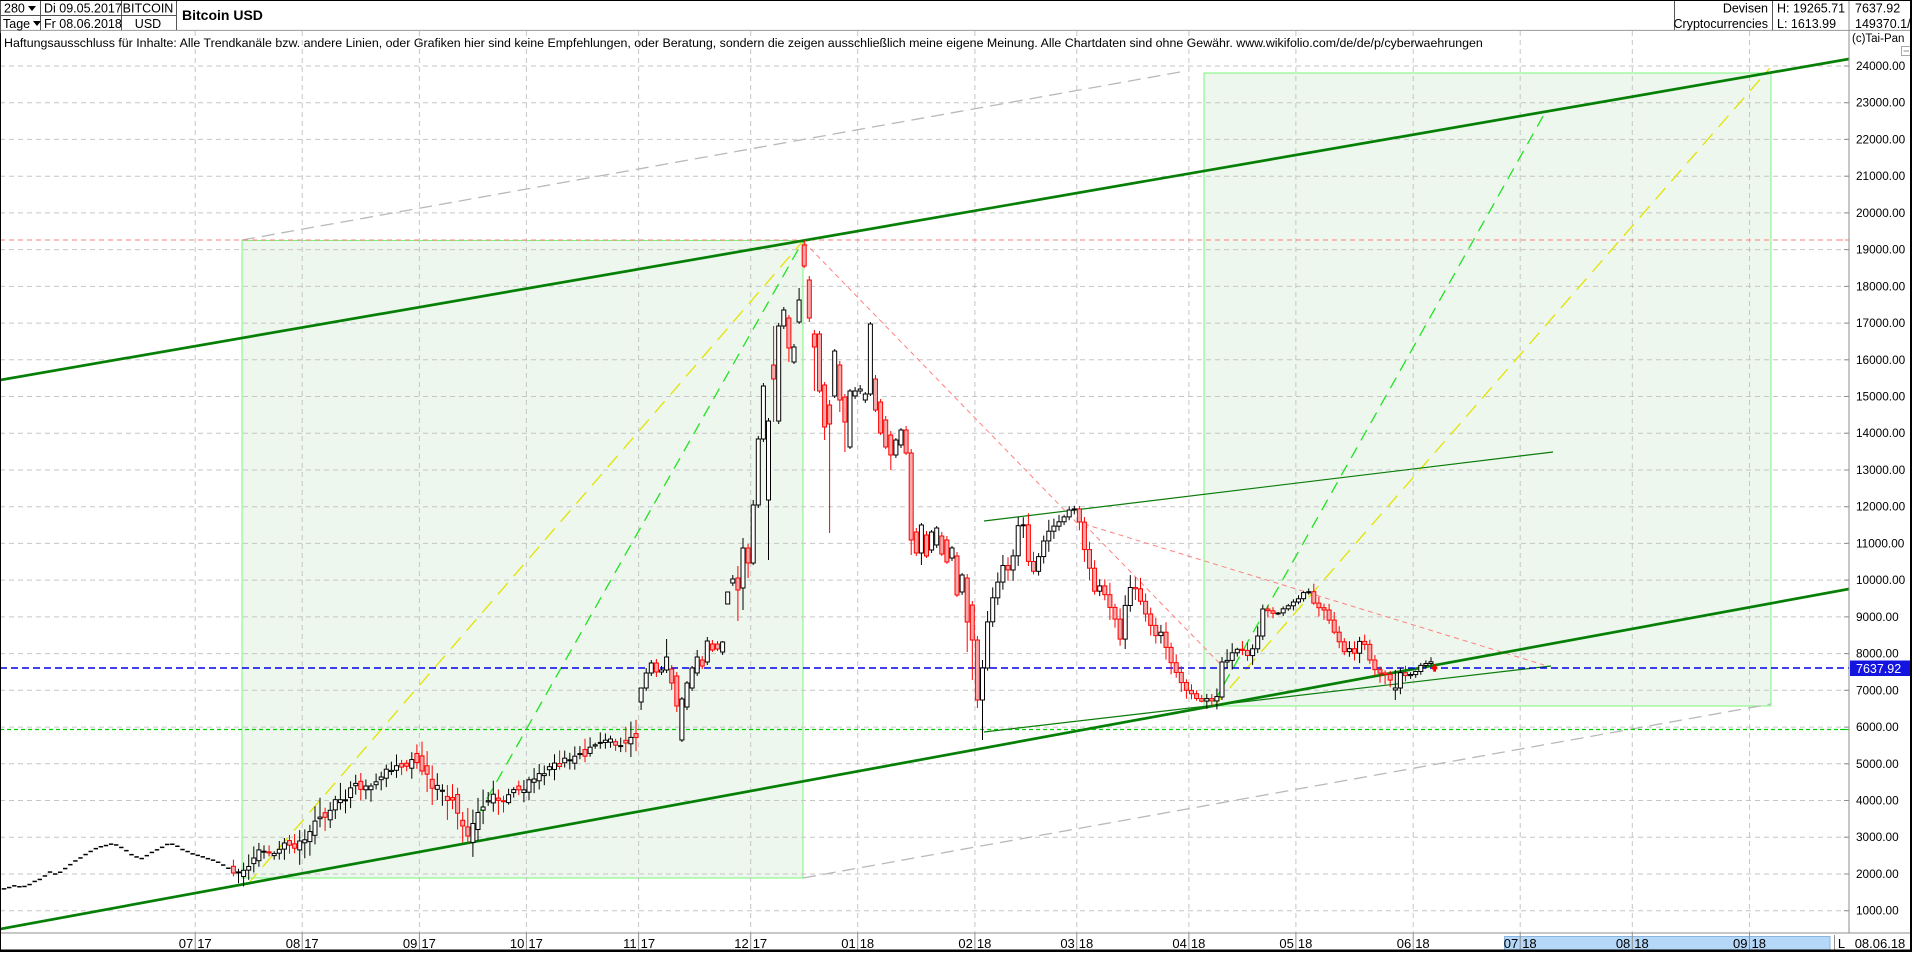 The height and width of the screenshot is (957, 1912). What do you see at coordinates (222, 15) in the screenshot?
I see `svg-text: Bitcoin USD` at bounding box center [222, 15].